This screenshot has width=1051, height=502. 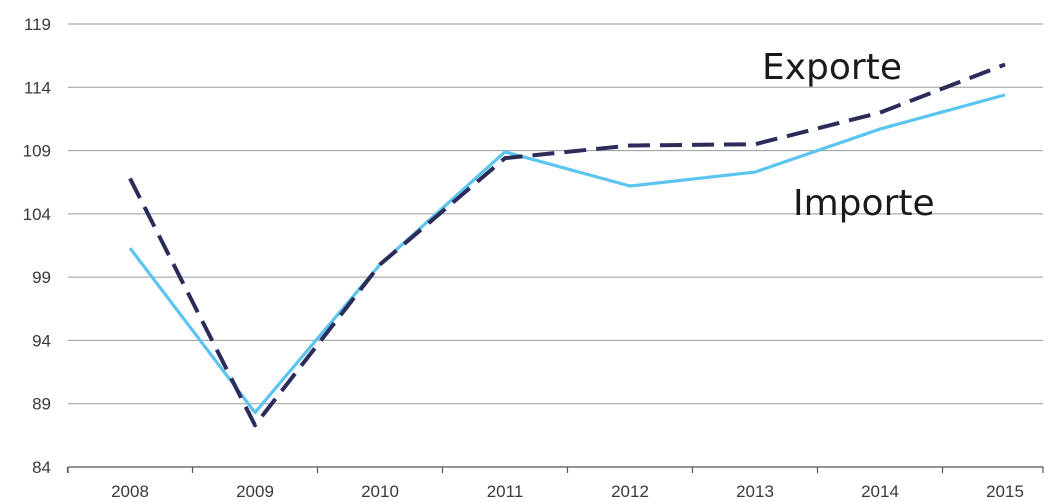 I want to click on importe-series-label: Importe, so click(x=864, y=203).